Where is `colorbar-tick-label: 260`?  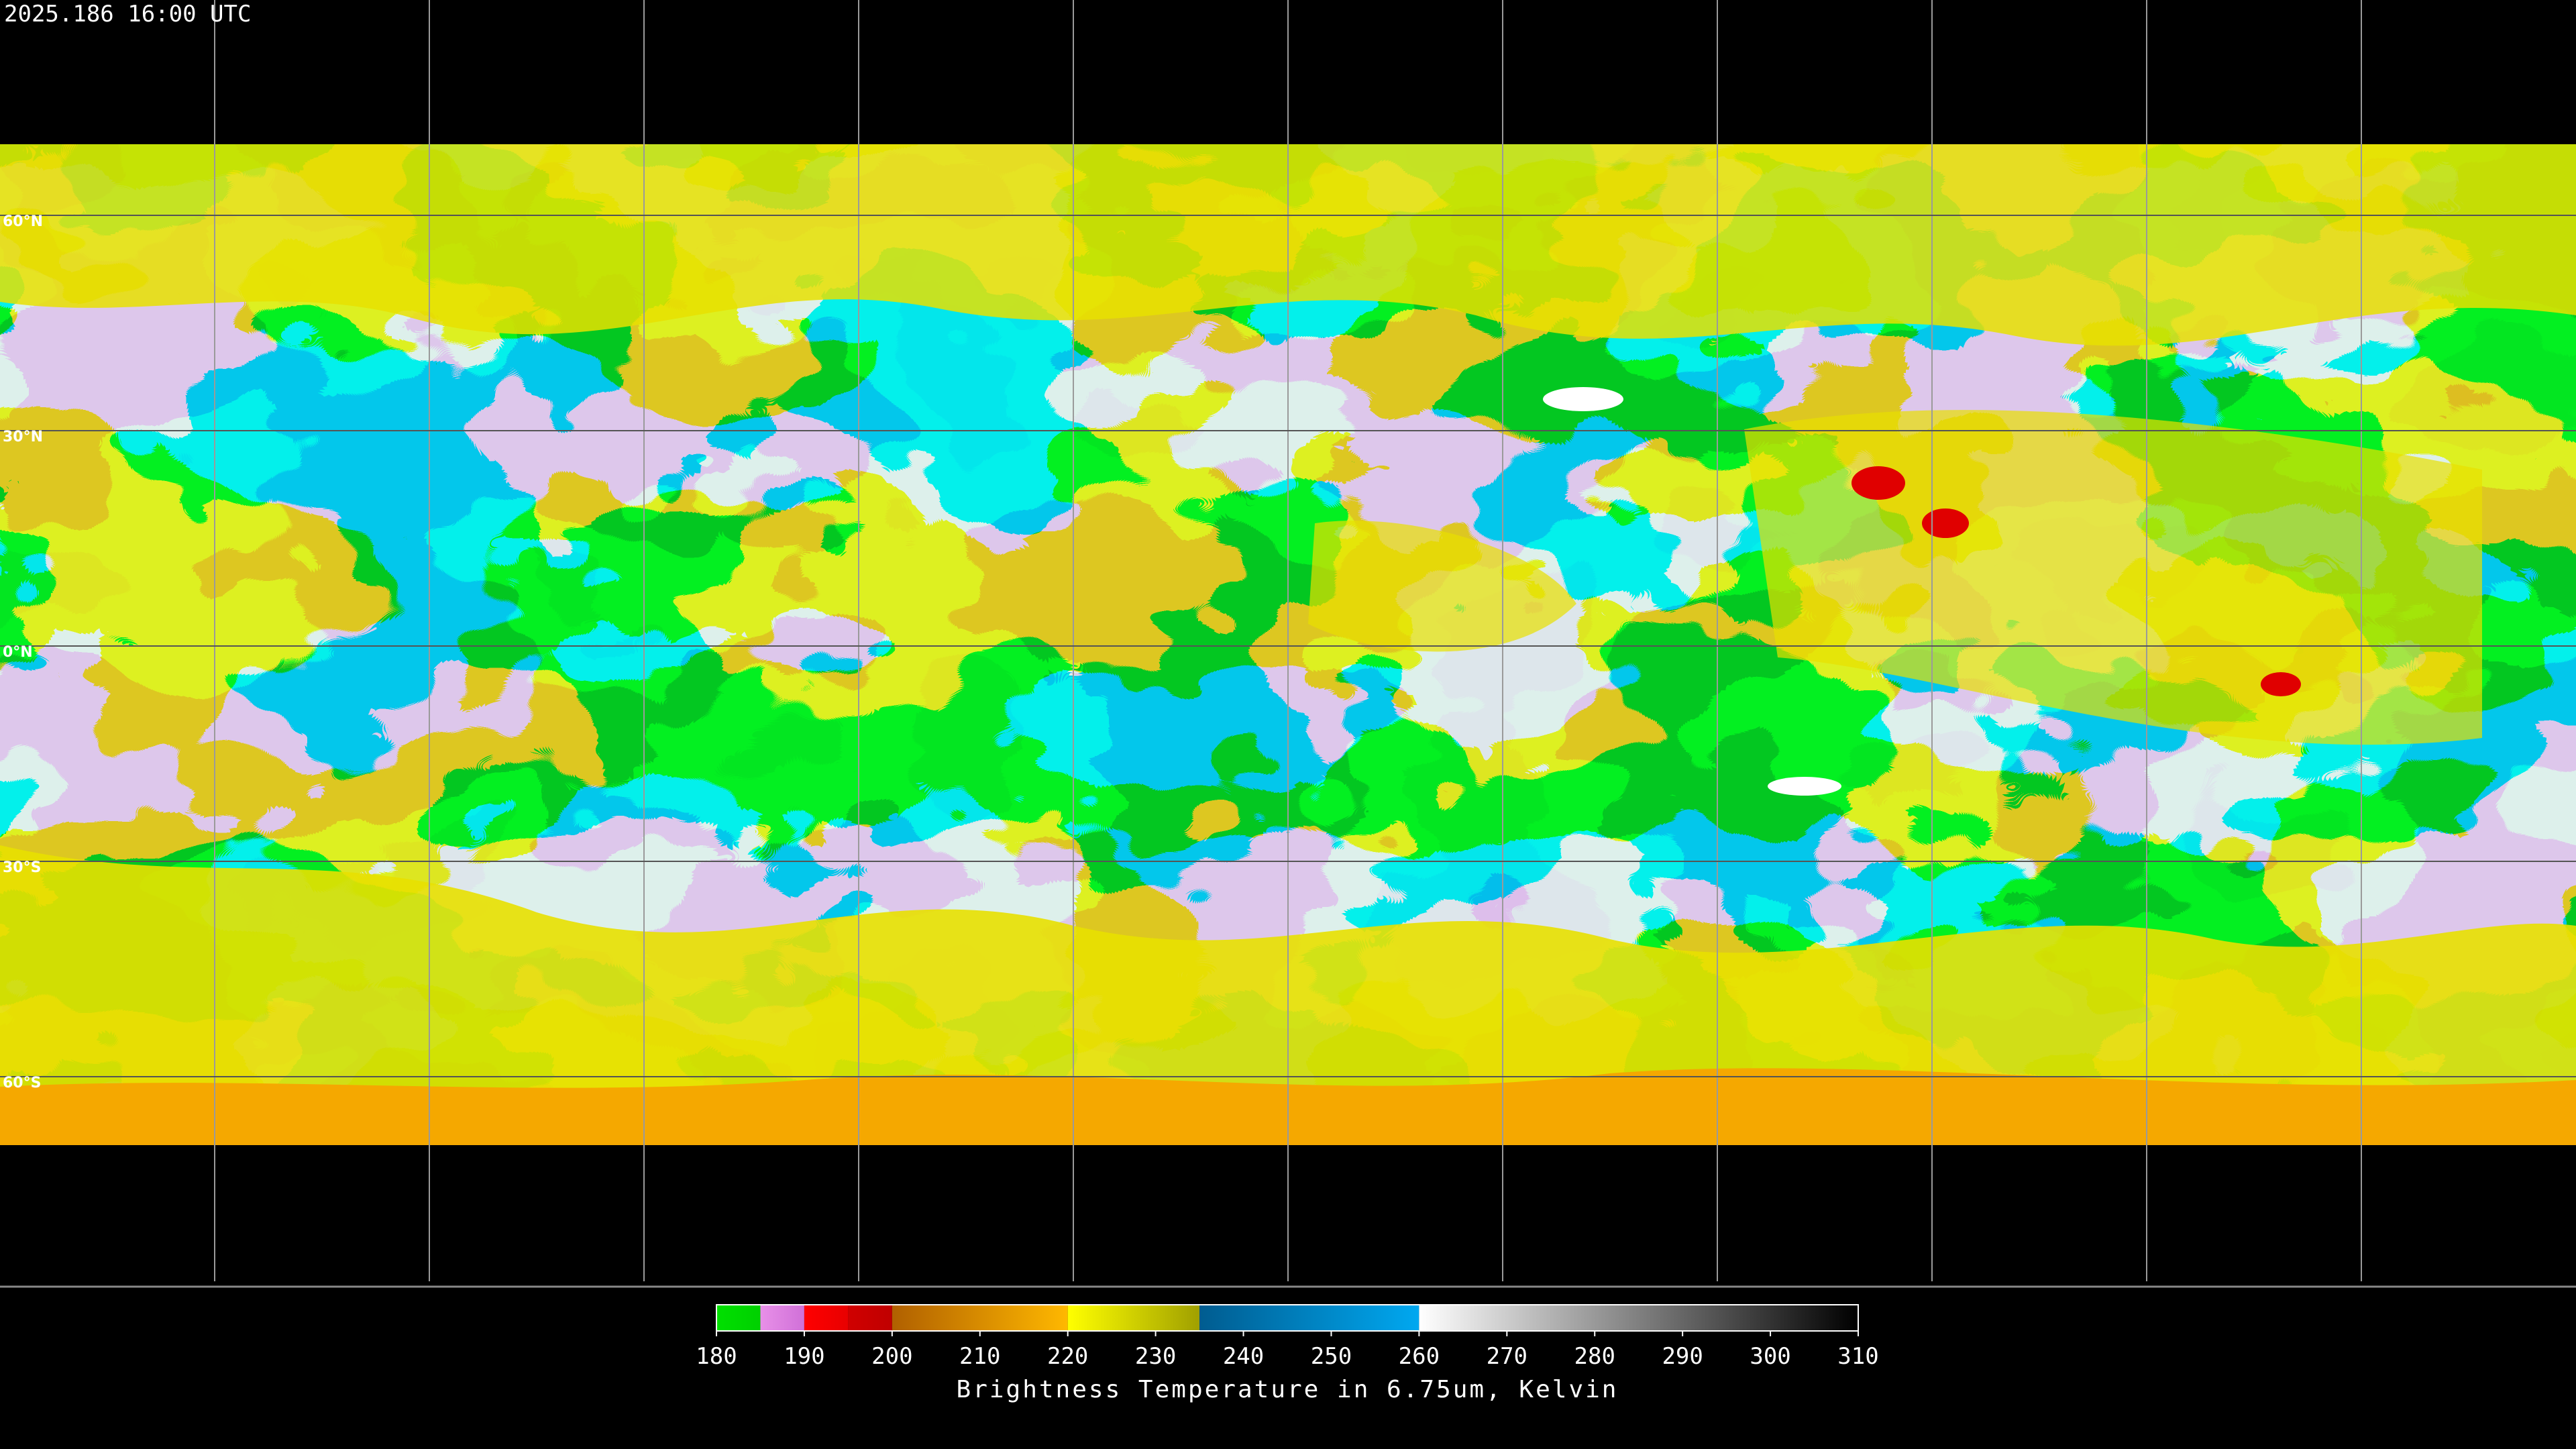 colorbar-tick-label: 260 is located at coordinates (1419, 1356).